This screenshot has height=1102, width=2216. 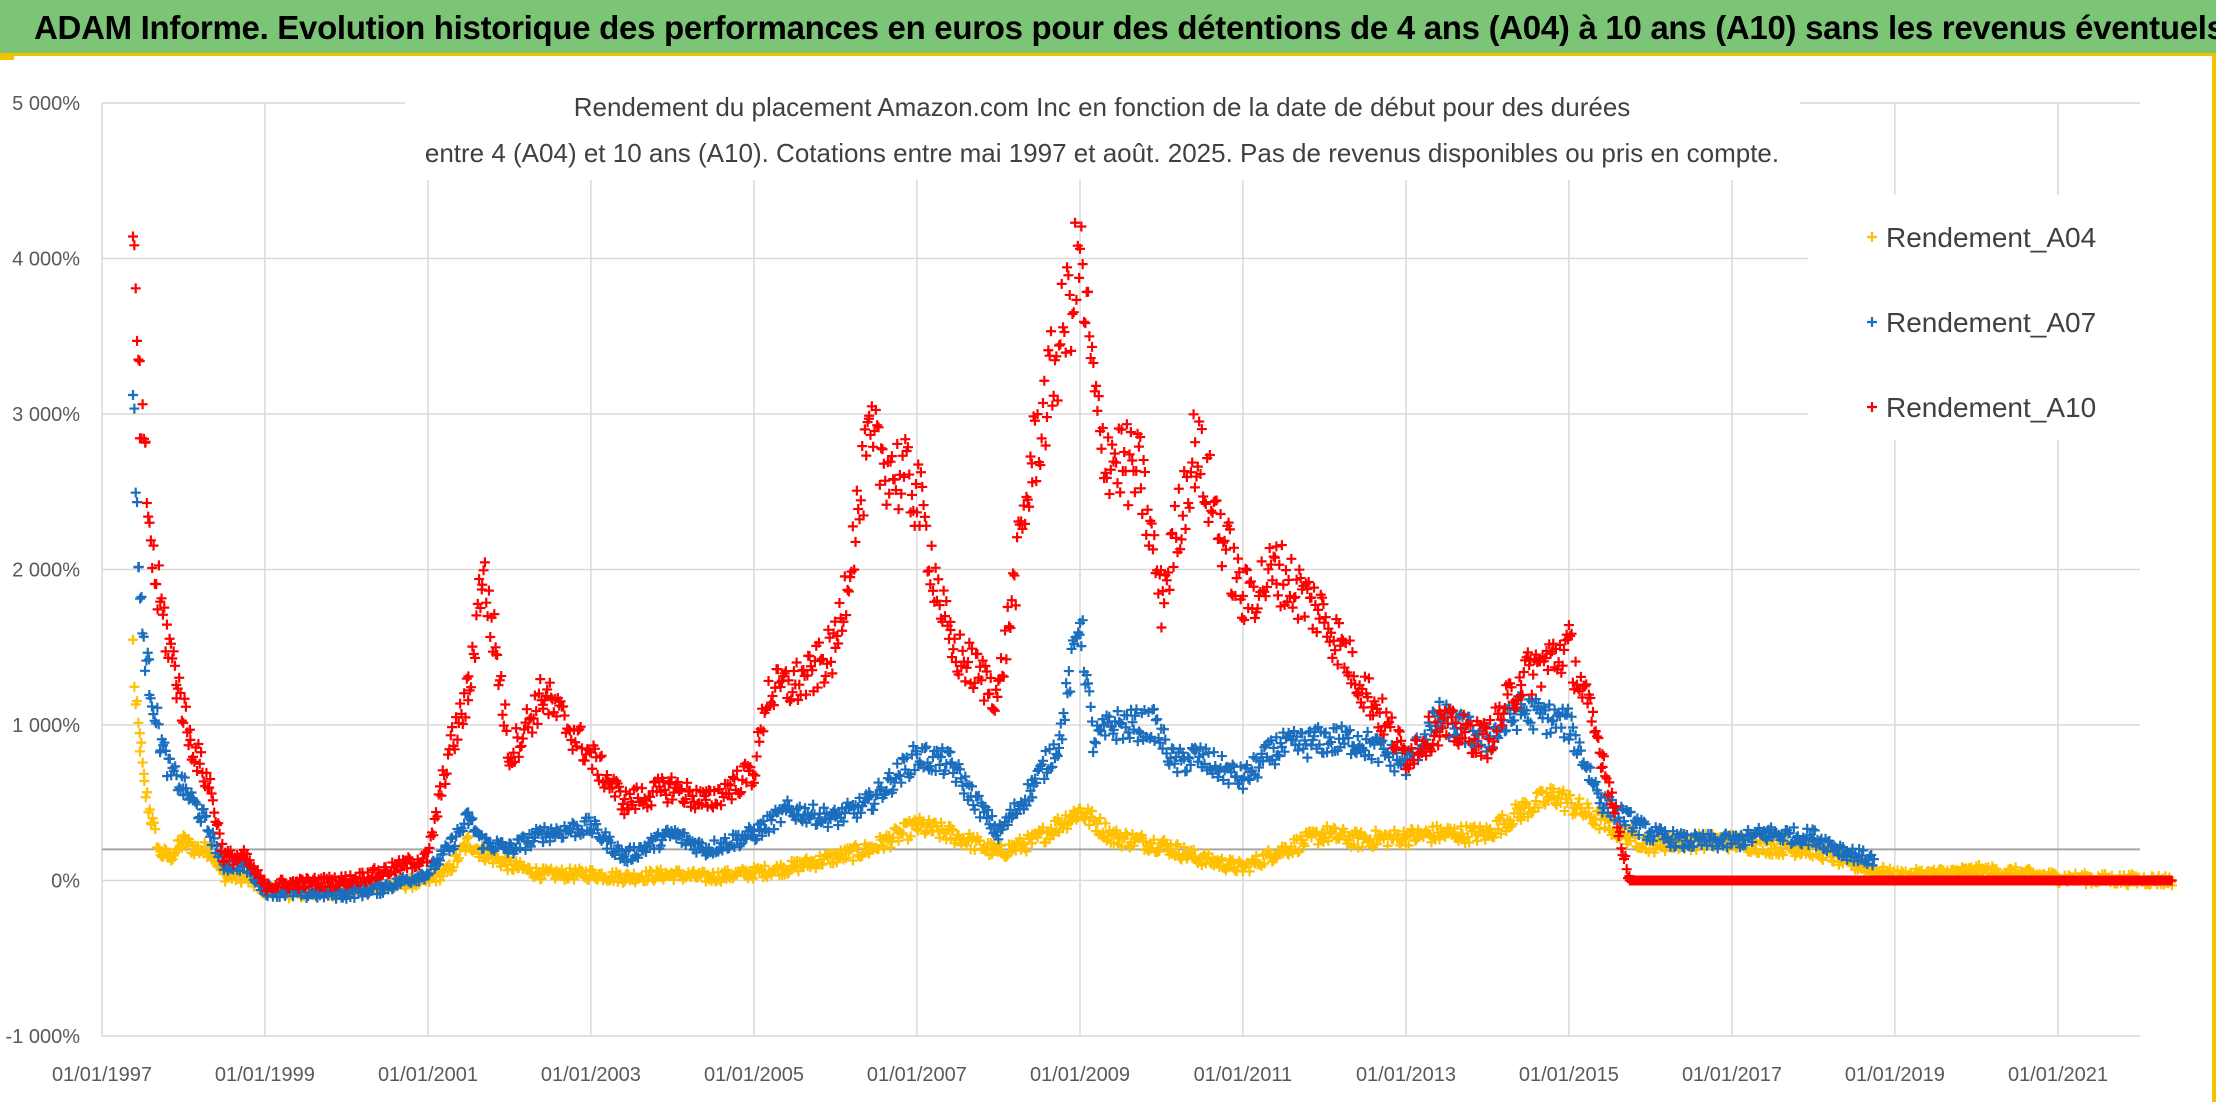 I want to click on x-tick-label: 01/01/2015, so click(x=1569, y=1075).